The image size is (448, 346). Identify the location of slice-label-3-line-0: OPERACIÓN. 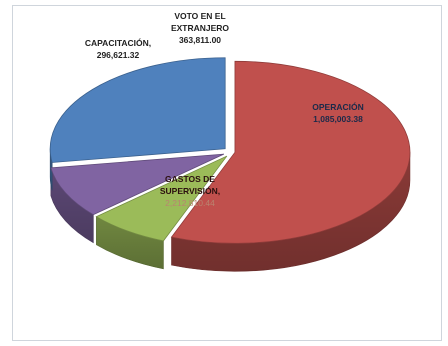
(337, 106).